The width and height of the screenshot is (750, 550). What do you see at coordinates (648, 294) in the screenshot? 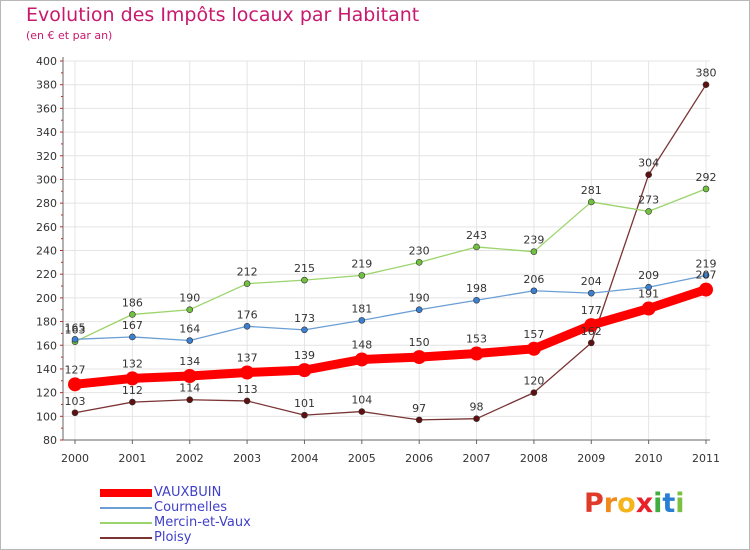
I see `data-label-vauxbuin: 191` at bounding box center [648, 294].